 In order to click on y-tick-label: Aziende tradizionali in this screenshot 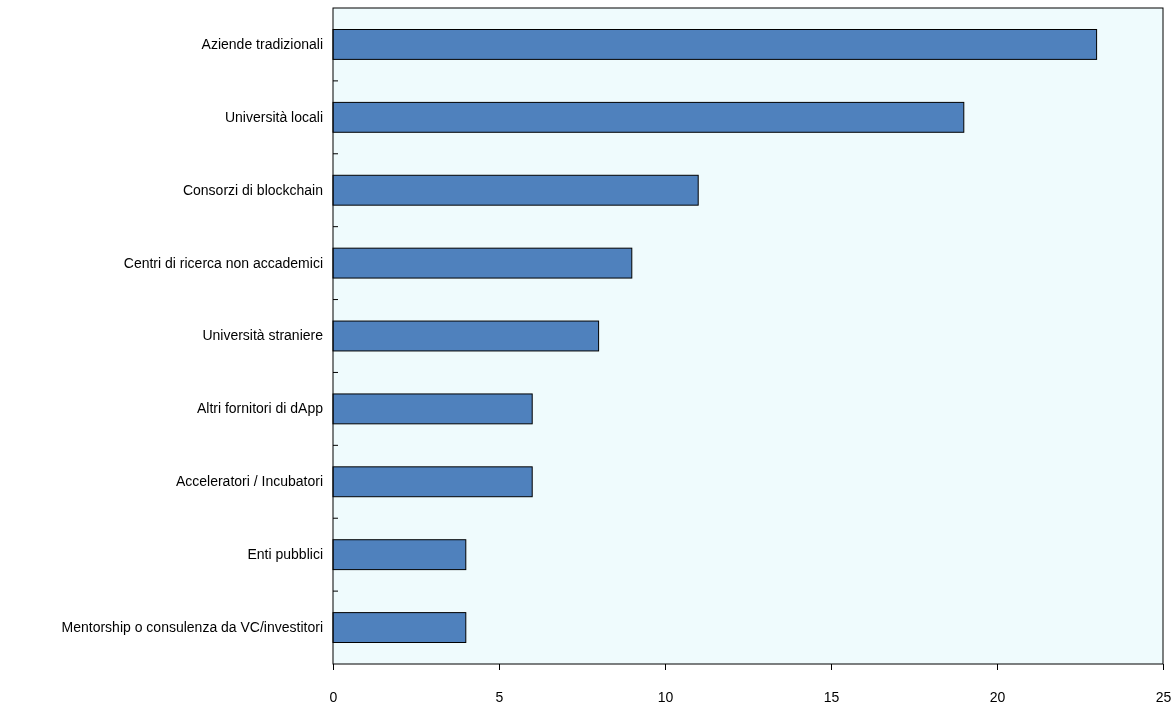, I will do `click(262, 43)`.